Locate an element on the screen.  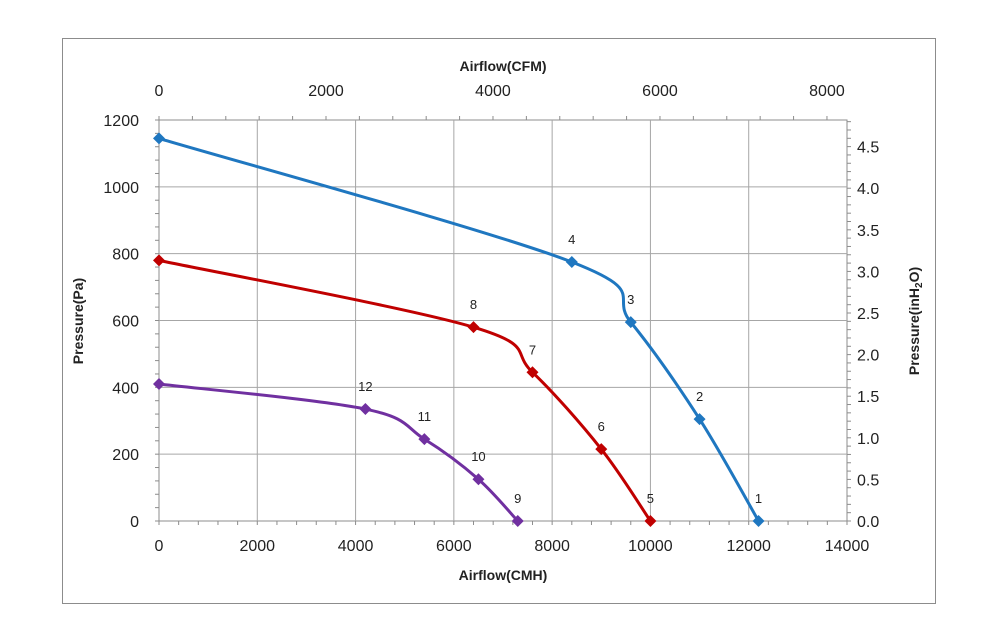
point-label: 12 is located at coordinates (365, 386).